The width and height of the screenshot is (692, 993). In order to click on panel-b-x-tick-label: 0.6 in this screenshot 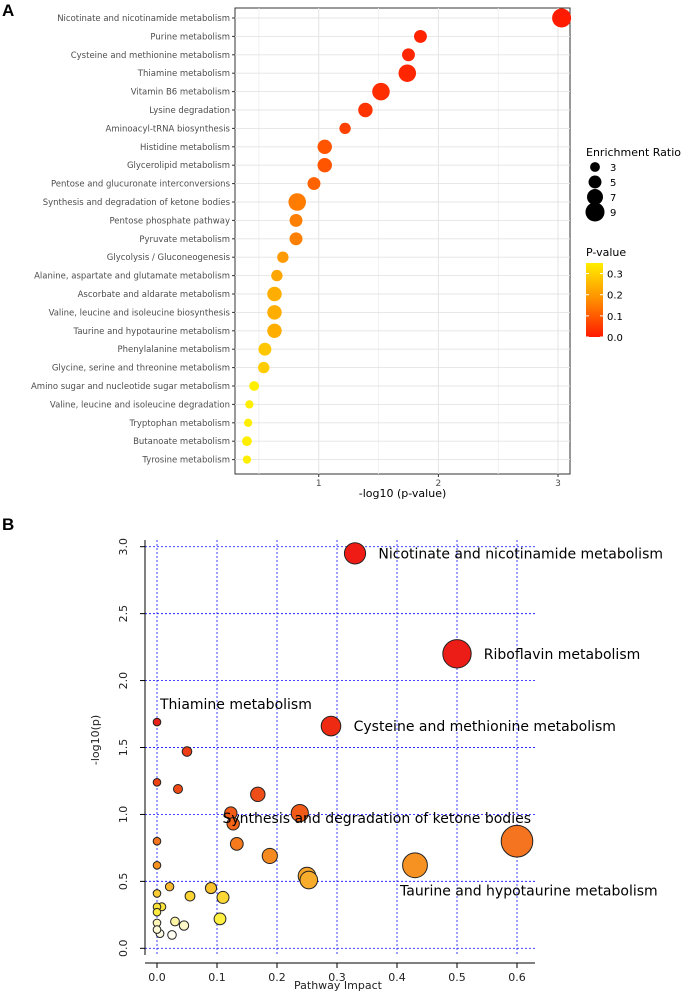, I will do `click(517, 977)`.